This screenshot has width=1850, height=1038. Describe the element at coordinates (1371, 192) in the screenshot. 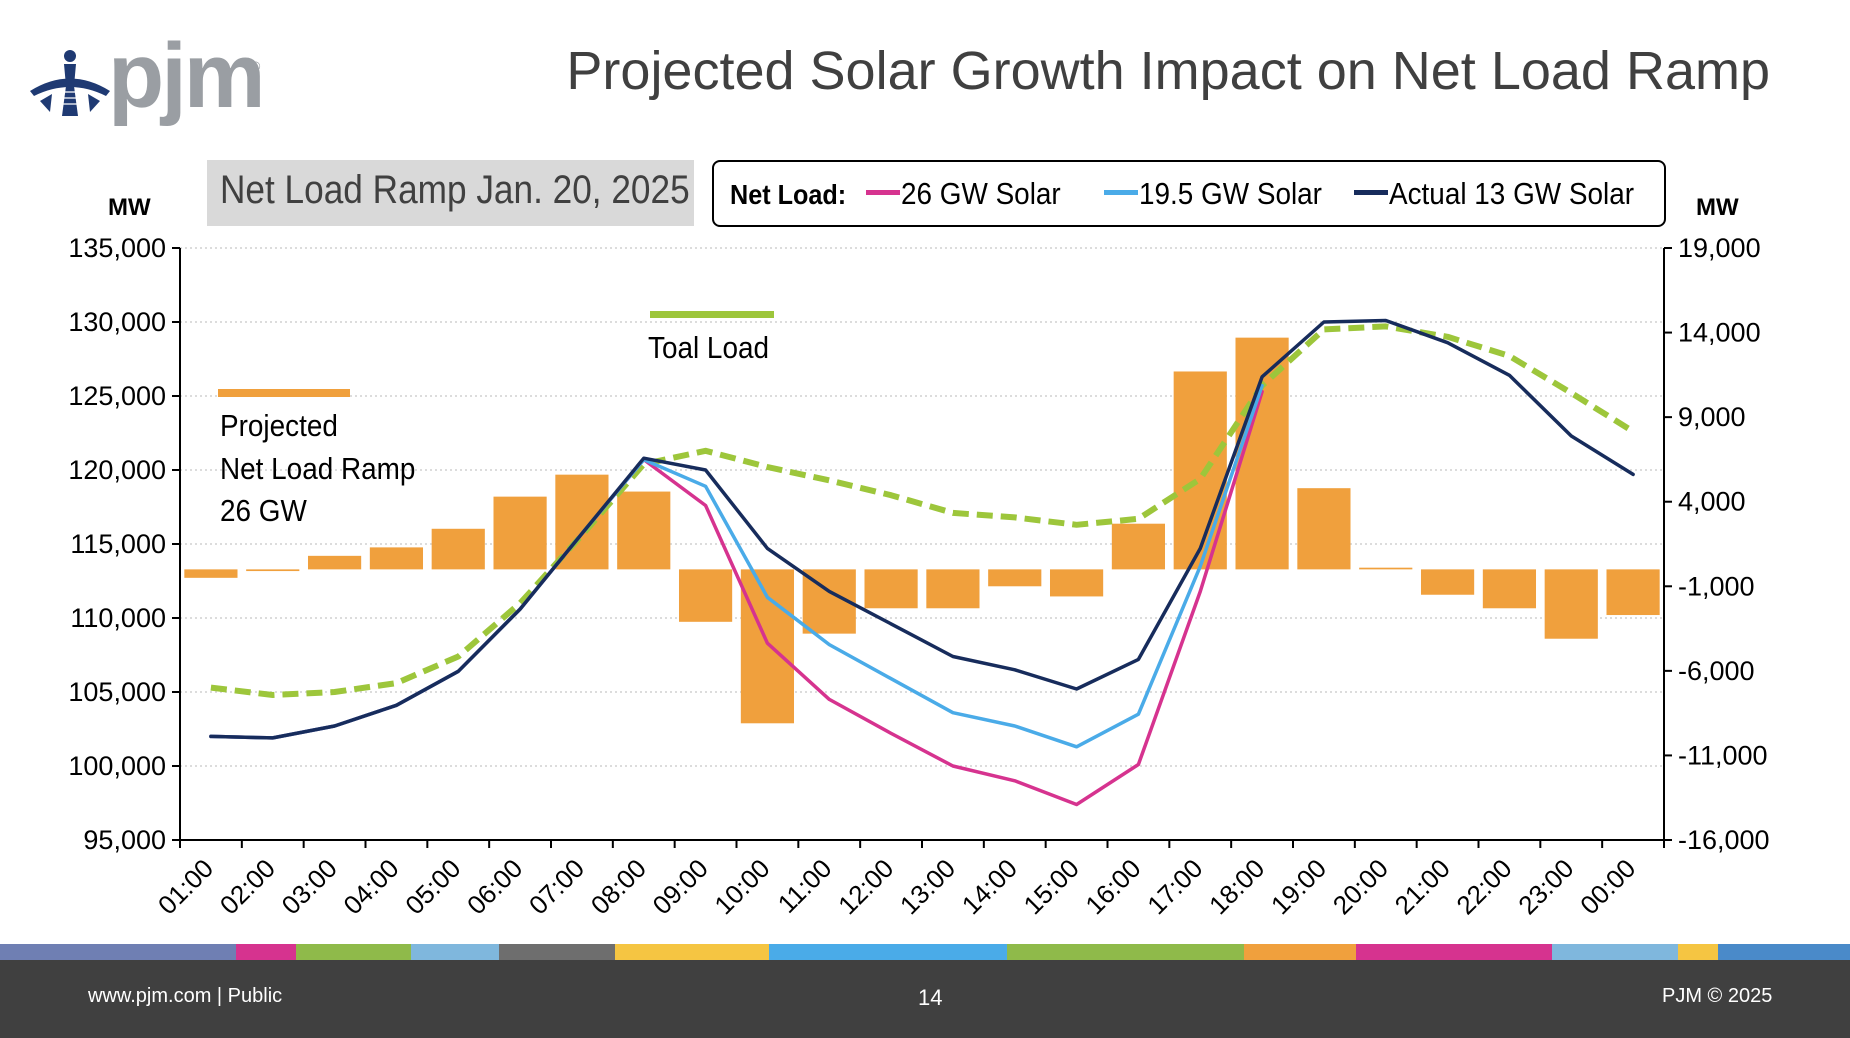

I see `legend-swatch-actual` at that location.